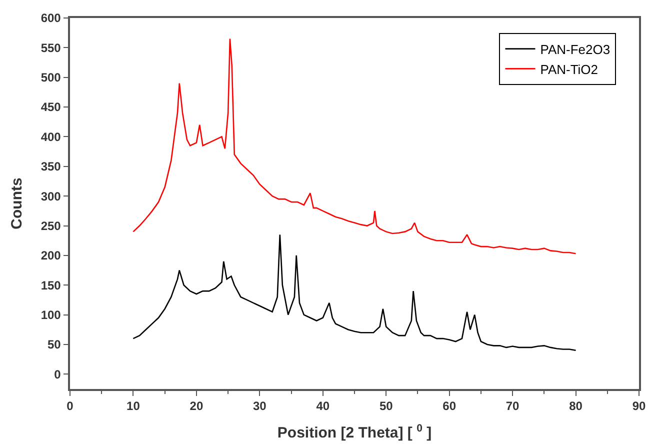 This screenshot has width=654, height=447. I want to click on x-tick-label: 60, so click(449, 406).